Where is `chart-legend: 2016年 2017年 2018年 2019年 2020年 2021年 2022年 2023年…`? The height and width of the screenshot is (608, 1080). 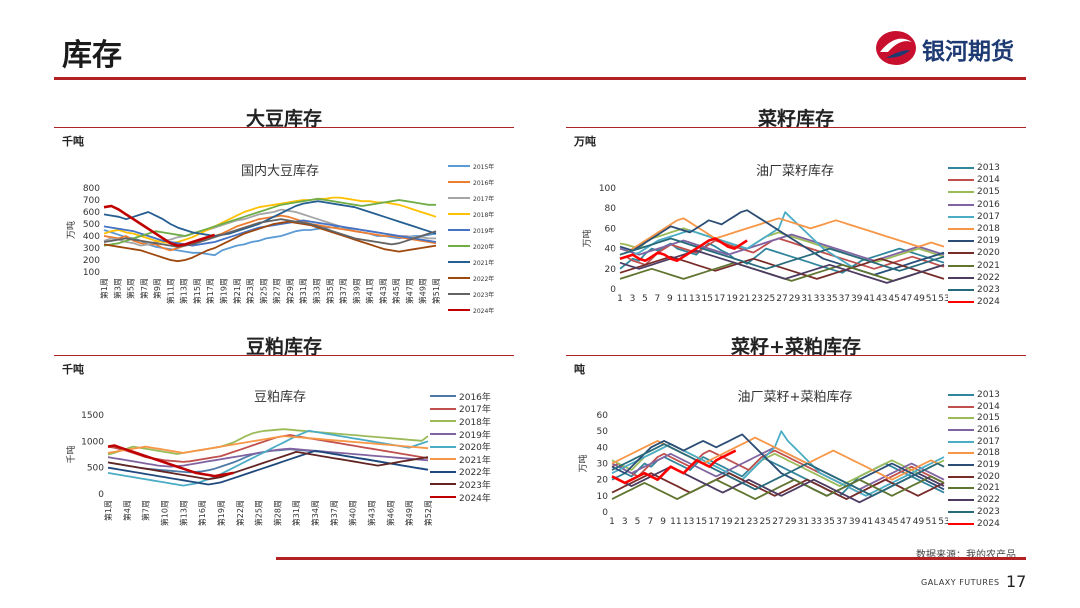 chart-legend: 2016年 2017年 2018年 2019年 2020年 2021年 2022年 2023年… is located at coordinates (470, 460).